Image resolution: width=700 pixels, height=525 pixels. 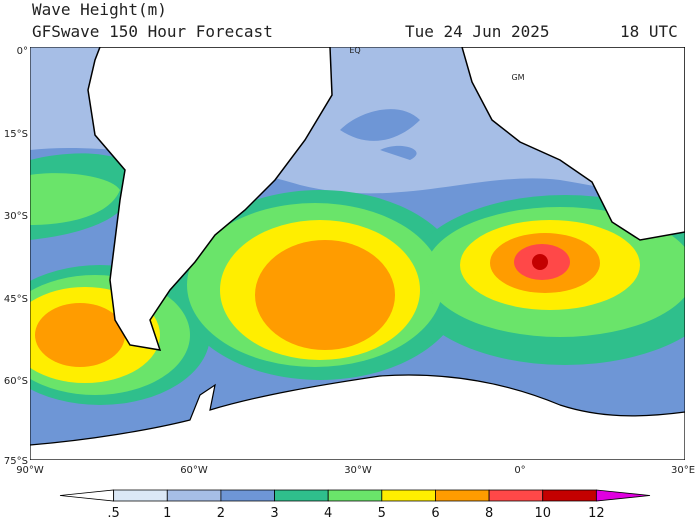 I want to click on colorbar-label: 1, so click(x=167, y=513).